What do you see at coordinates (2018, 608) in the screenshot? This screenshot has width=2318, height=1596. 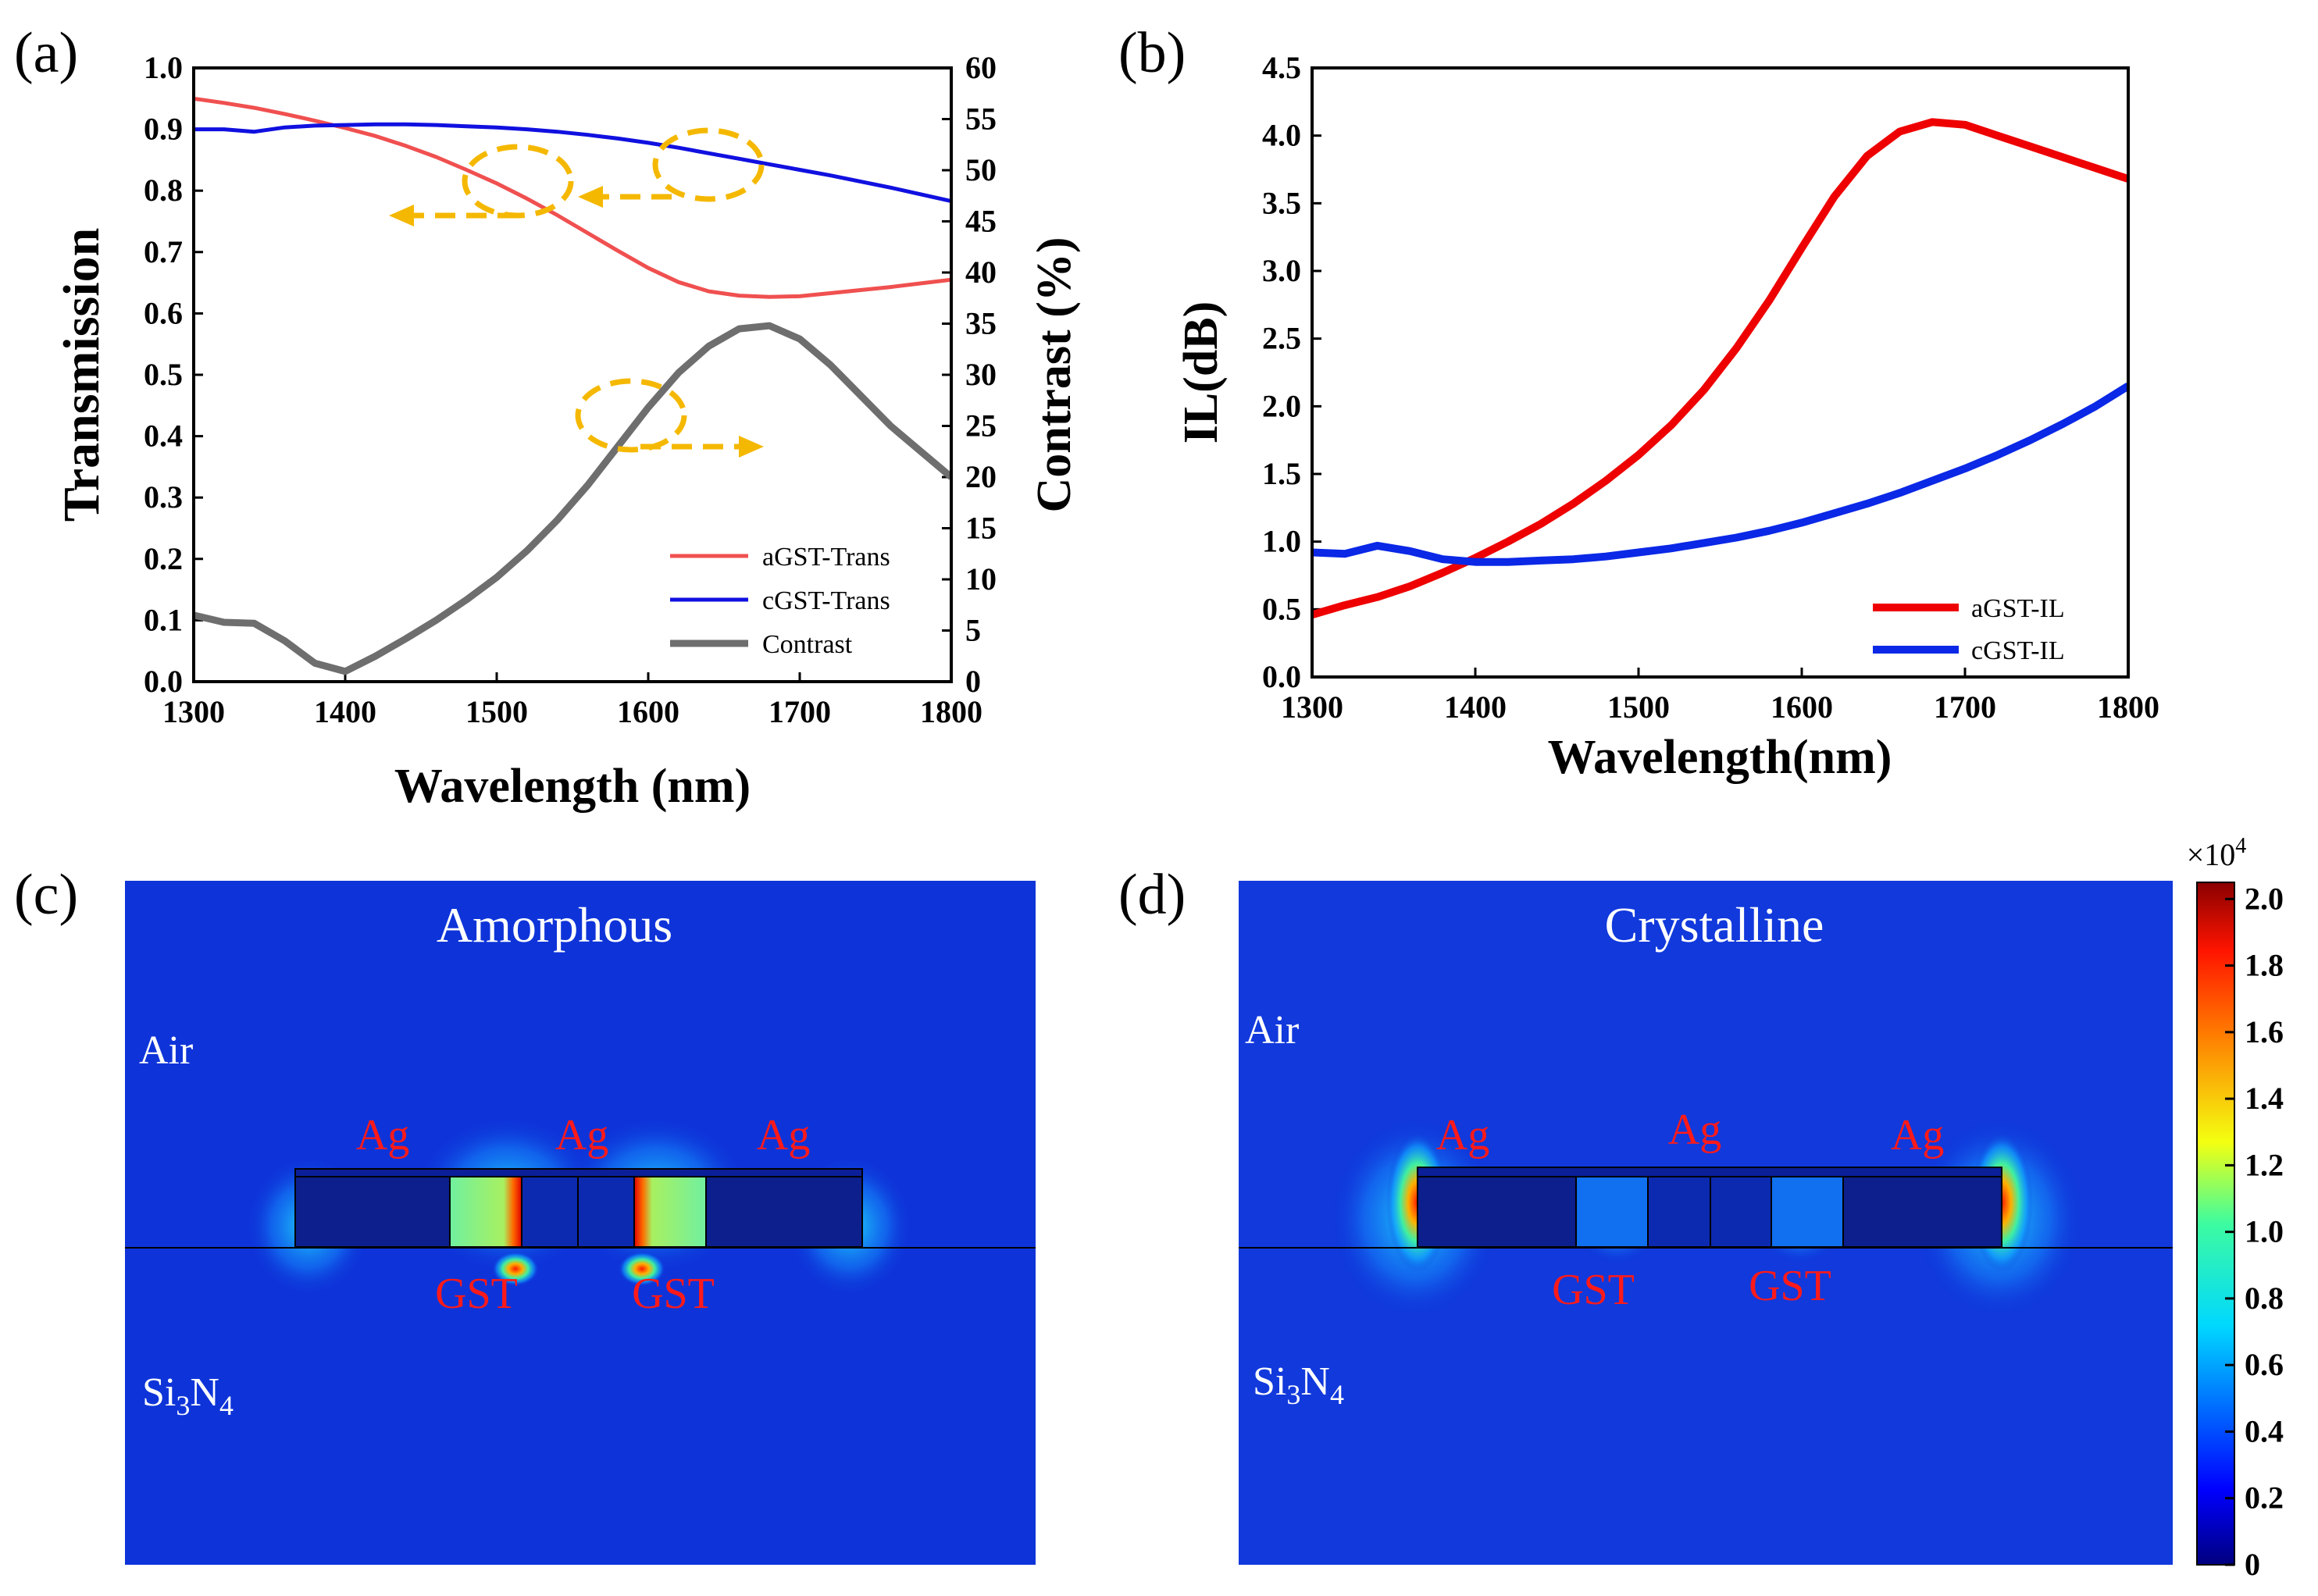 I see `legend-label-agst-il: aGST-IL` at bounding box center [2018, 608].